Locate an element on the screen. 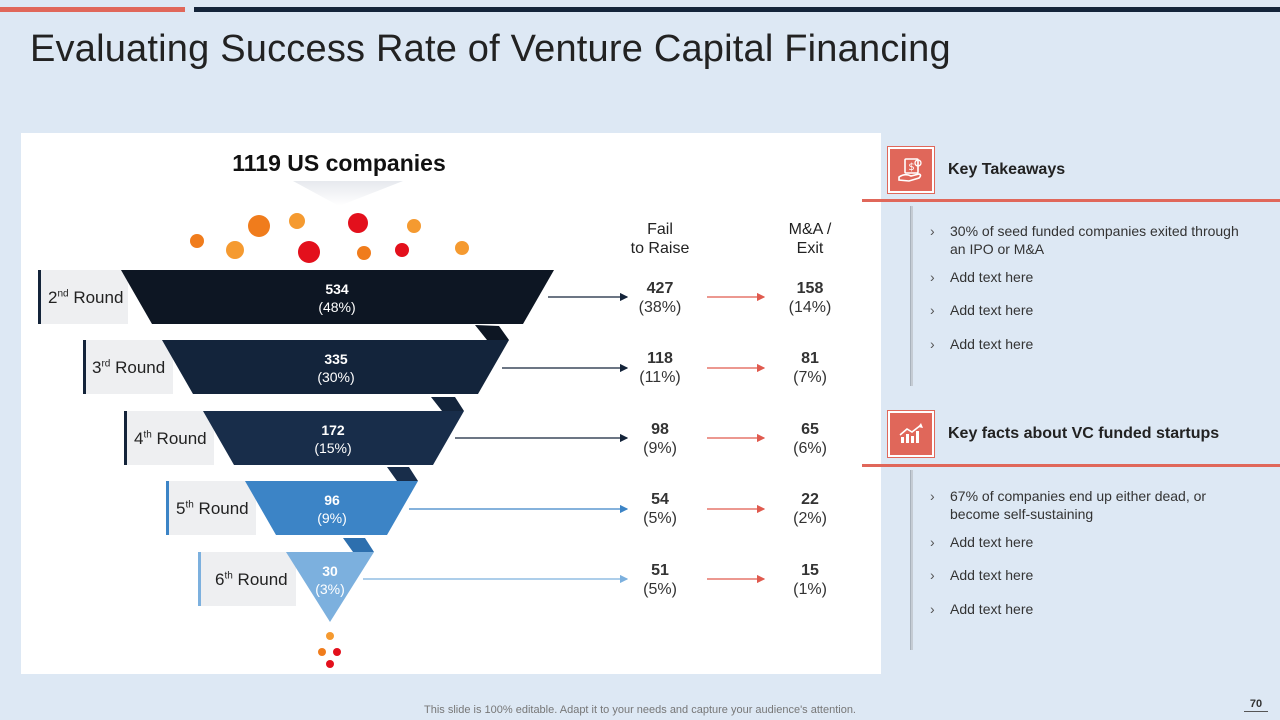 The width and height of the screenshot is (1280, 720). money-hand-icon: $ is located at coordinates (911, 170).